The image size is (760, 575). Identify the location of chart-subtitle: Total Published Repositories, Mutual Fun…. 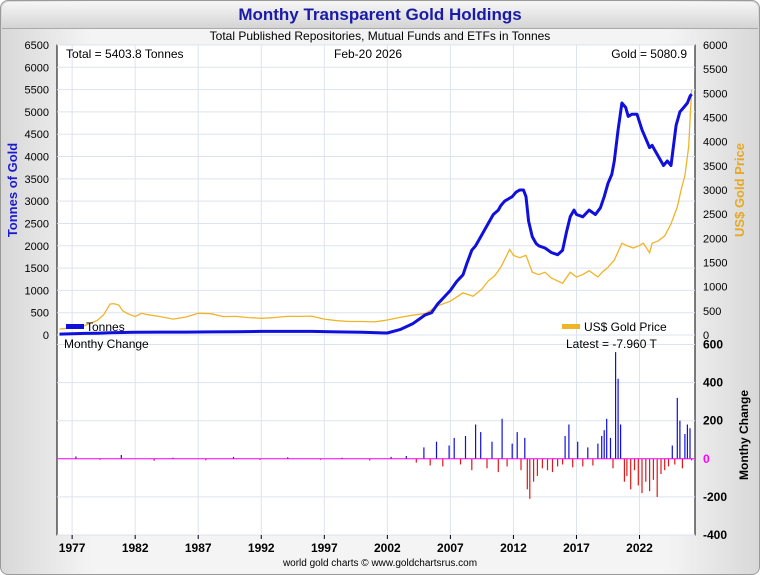
(380, 36).